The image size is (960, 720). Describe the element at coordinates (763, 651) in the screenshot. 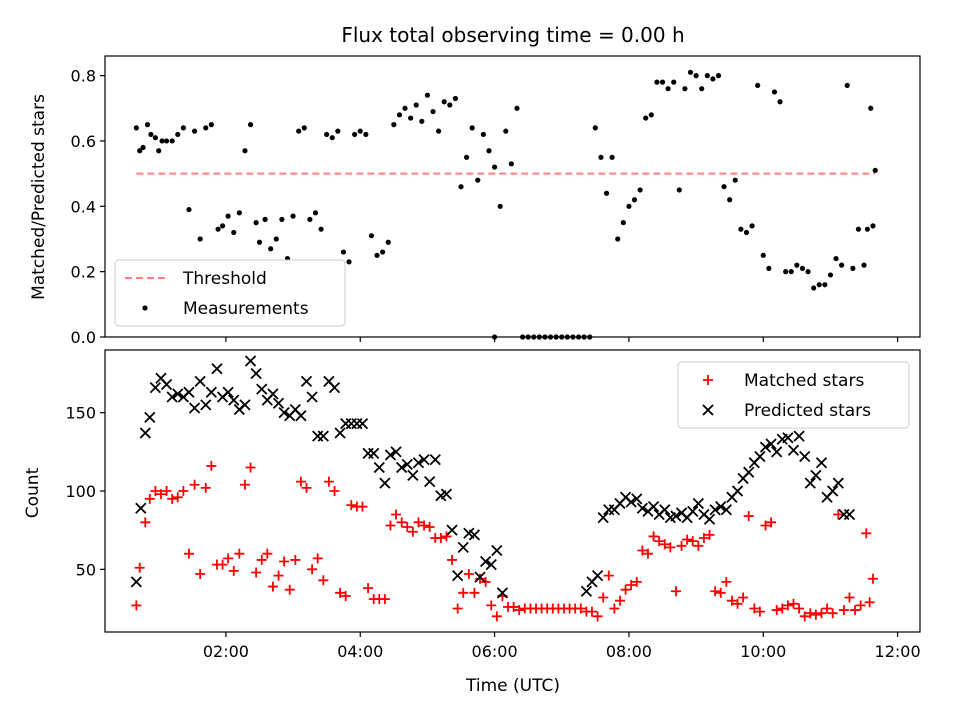

I see `x-tick-label: 10:00` at that location.